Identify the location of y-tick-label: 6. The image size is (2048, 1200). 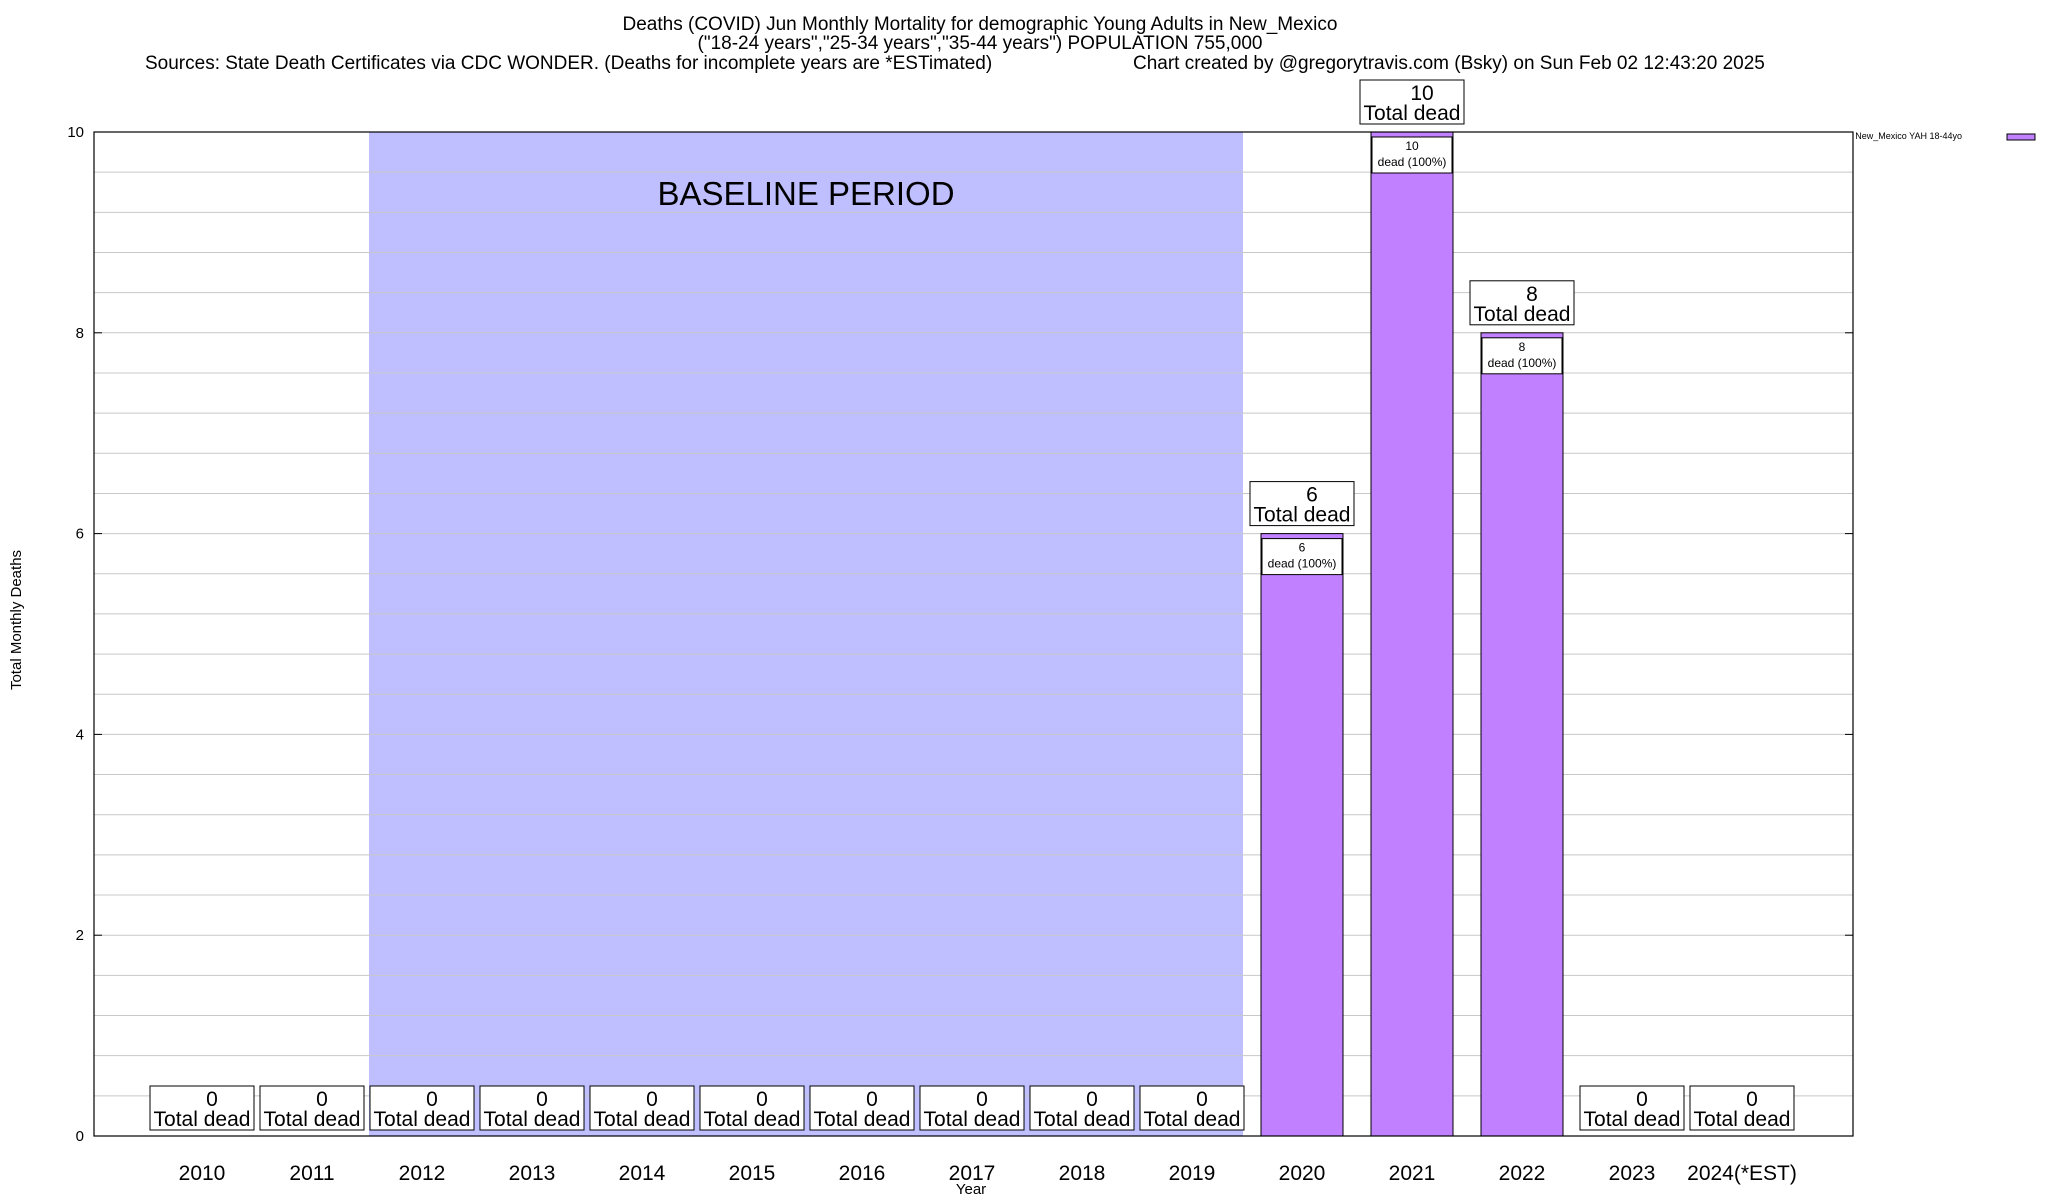
(80, 534).